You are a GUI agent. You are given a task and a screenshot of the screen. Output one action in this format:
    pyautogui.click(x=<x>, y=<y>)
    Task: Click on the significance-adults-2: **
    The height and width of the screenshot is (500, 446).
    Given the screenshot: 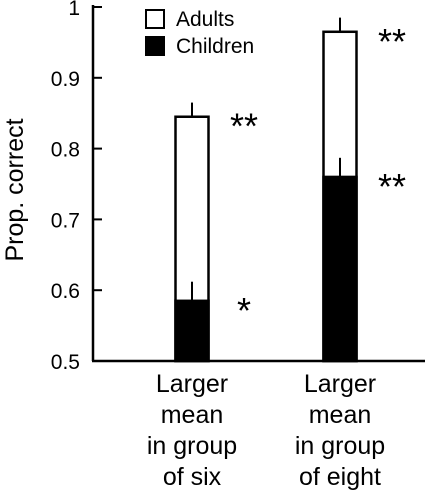 What is the action you would take?
    pyautogui.click(x=392, y=41)
    